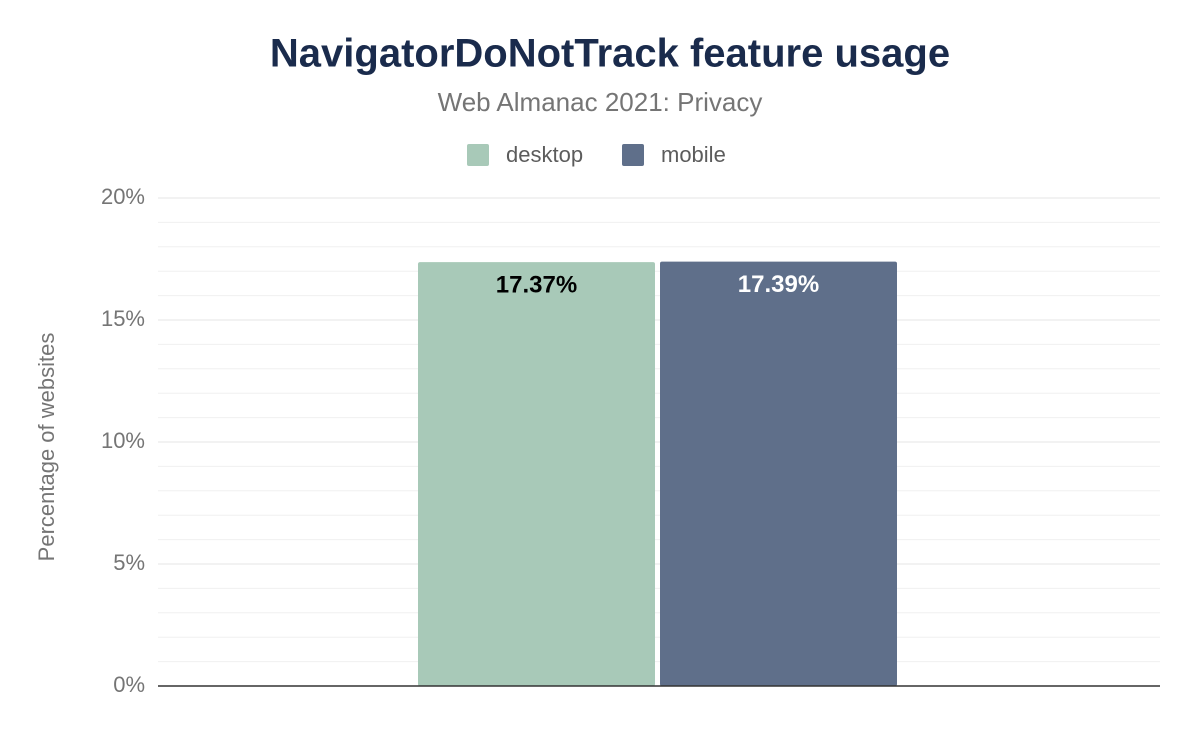 The width and height of the screenshot is (1200, 742). Describe the element at coordinates (600, 102) in the screenshot. I see `chart-subtitle: Web Almanac 2021: Privacy` at that location.